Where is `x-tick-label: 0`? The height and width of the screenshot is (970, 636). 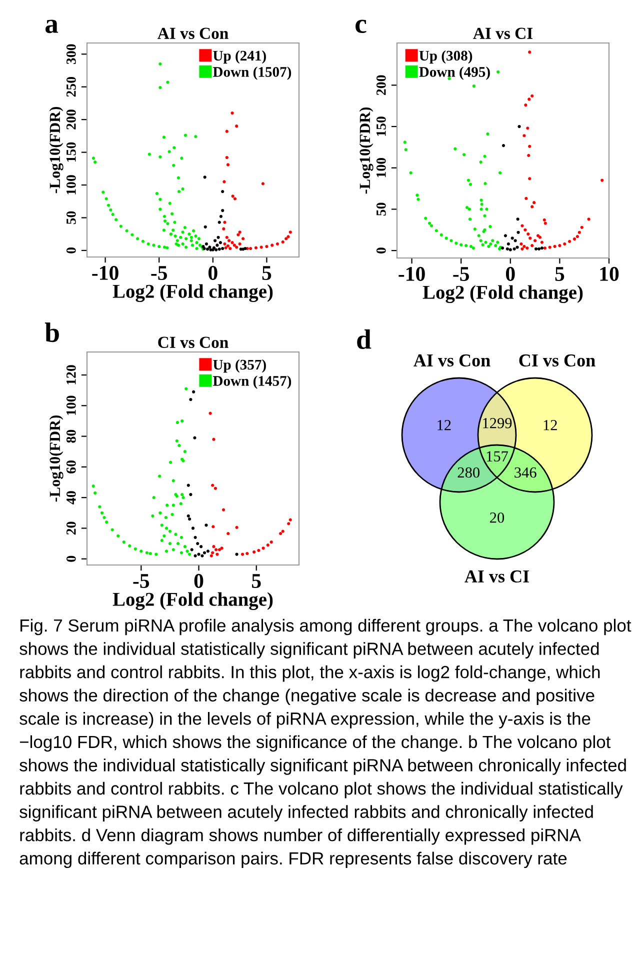
x-tick-label: 0 is located at coordinates (199, 581).